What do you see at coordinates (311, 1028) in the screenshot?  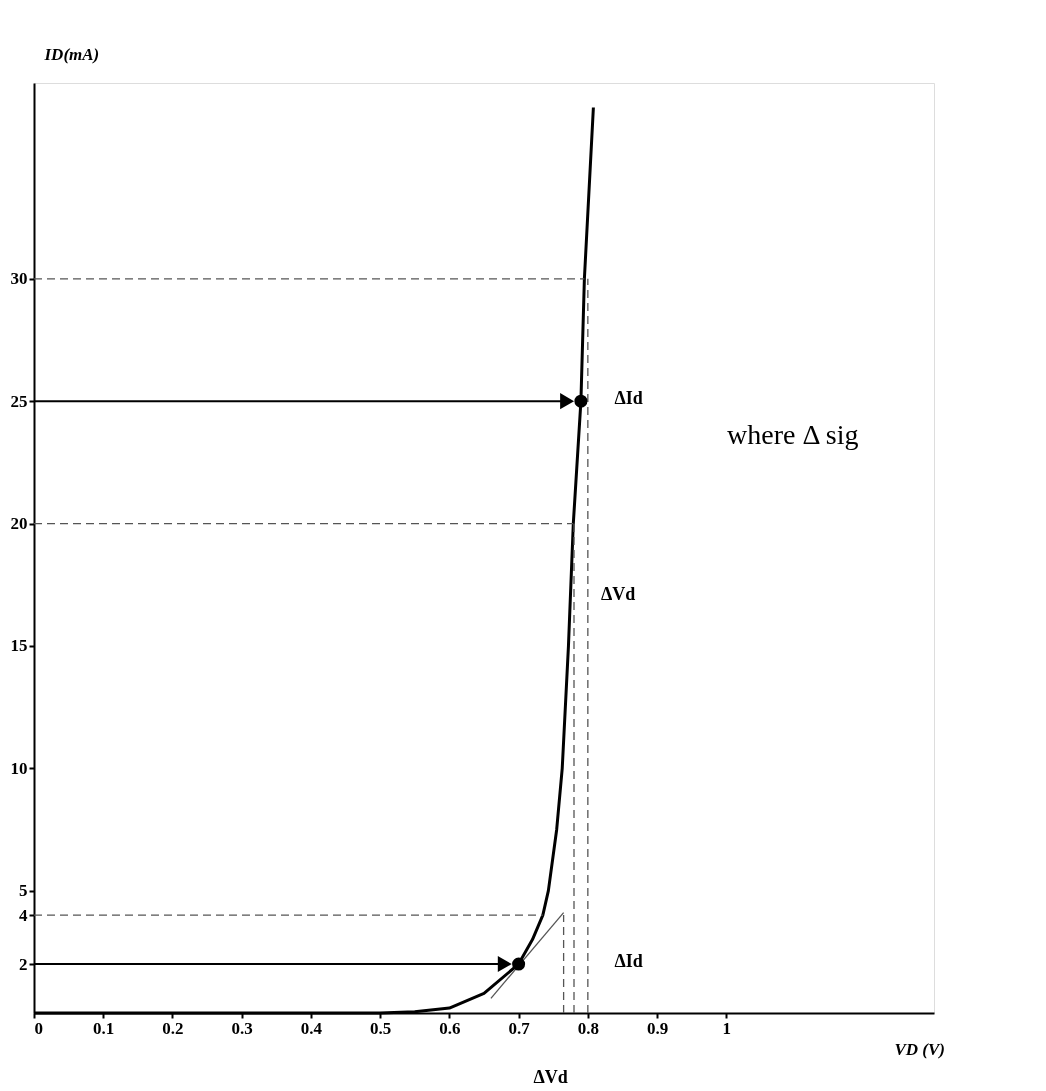 I see `x-tick-label: 0.4` at bounding box center [311, 1028].